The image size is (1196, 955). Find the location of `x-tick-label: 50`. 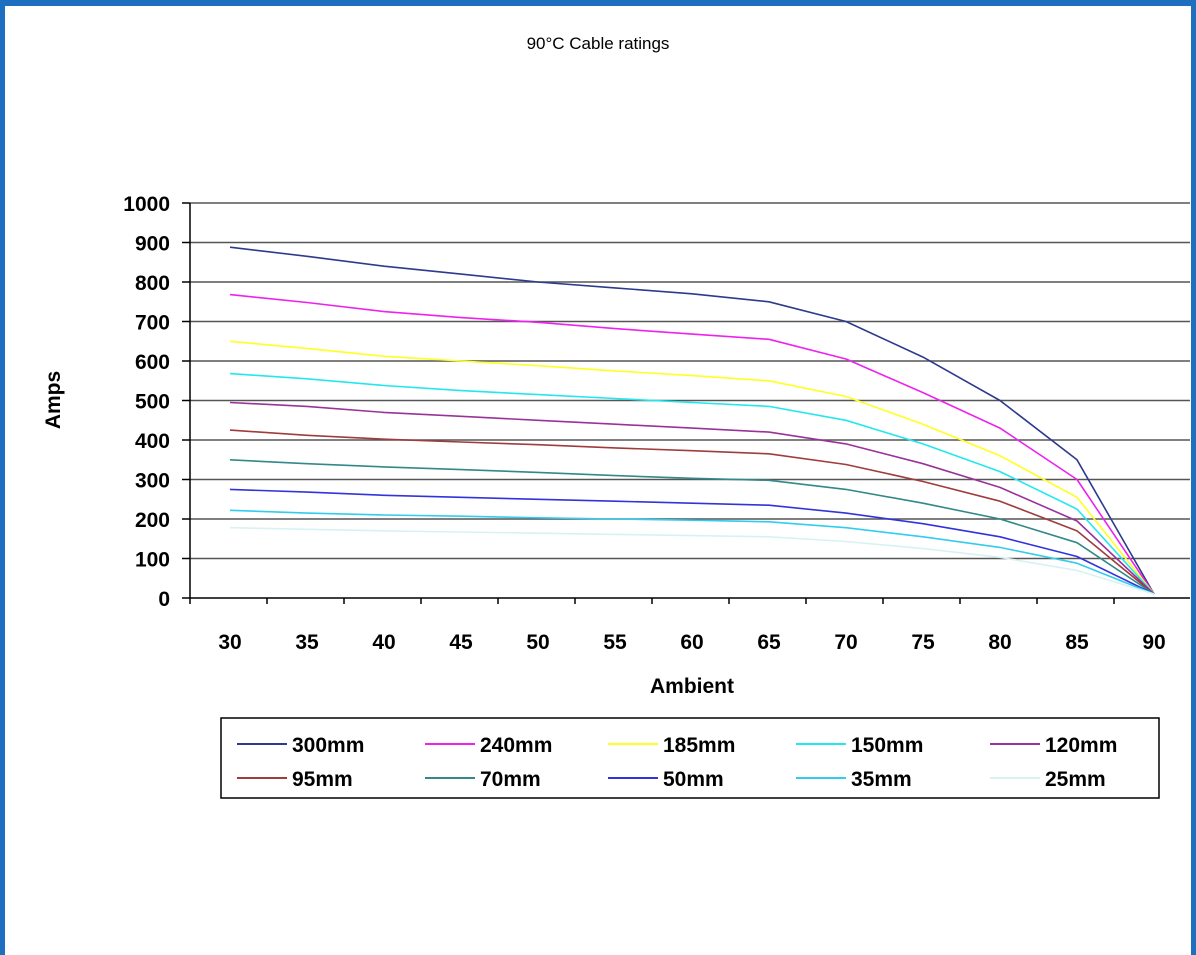

x-tick-label: 50 is located at coordinates (537, 642).